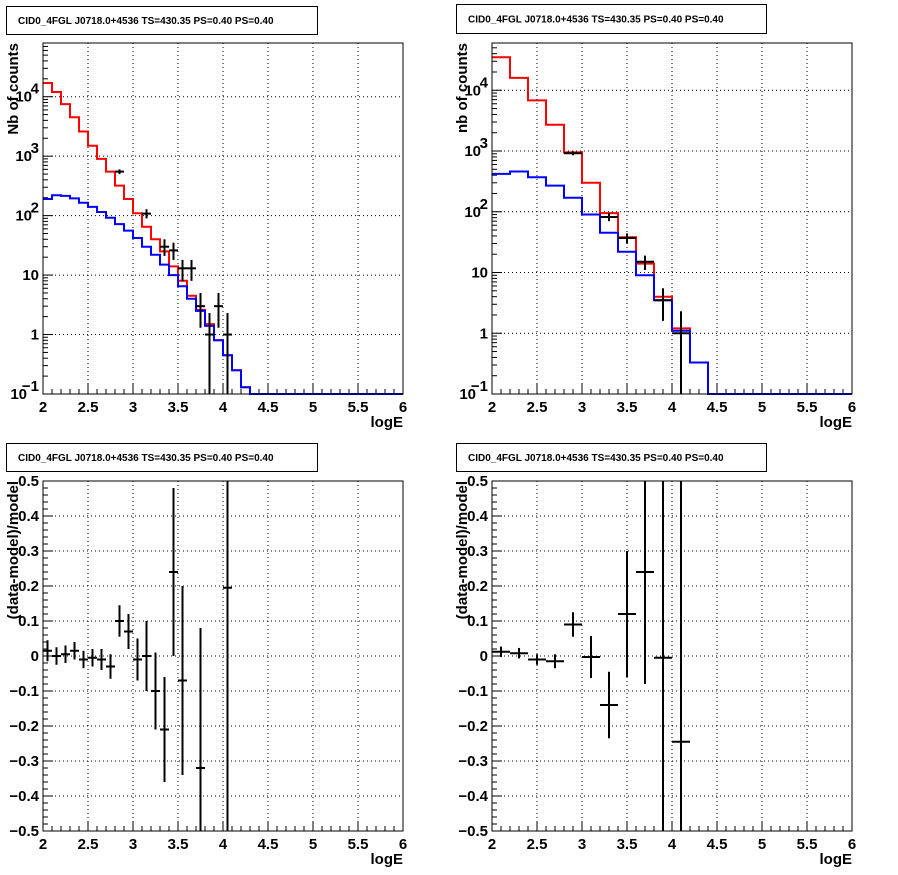 This screenshot has width=898, height=875. I want to click on y-axis-title: nb of counts, so click(462, 88).